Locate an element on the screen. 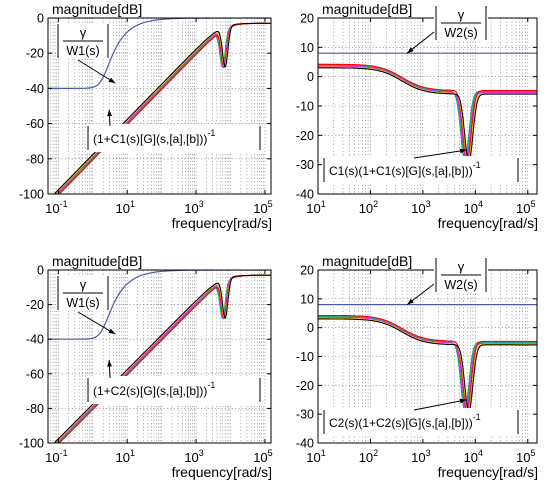 This screenshot has height=491, width=553. grid is located at coordinates (159, 106).